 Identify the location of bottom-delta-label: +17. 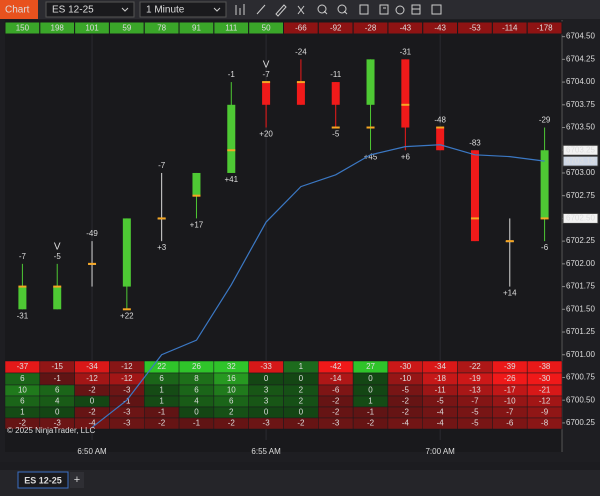
(197, 225).